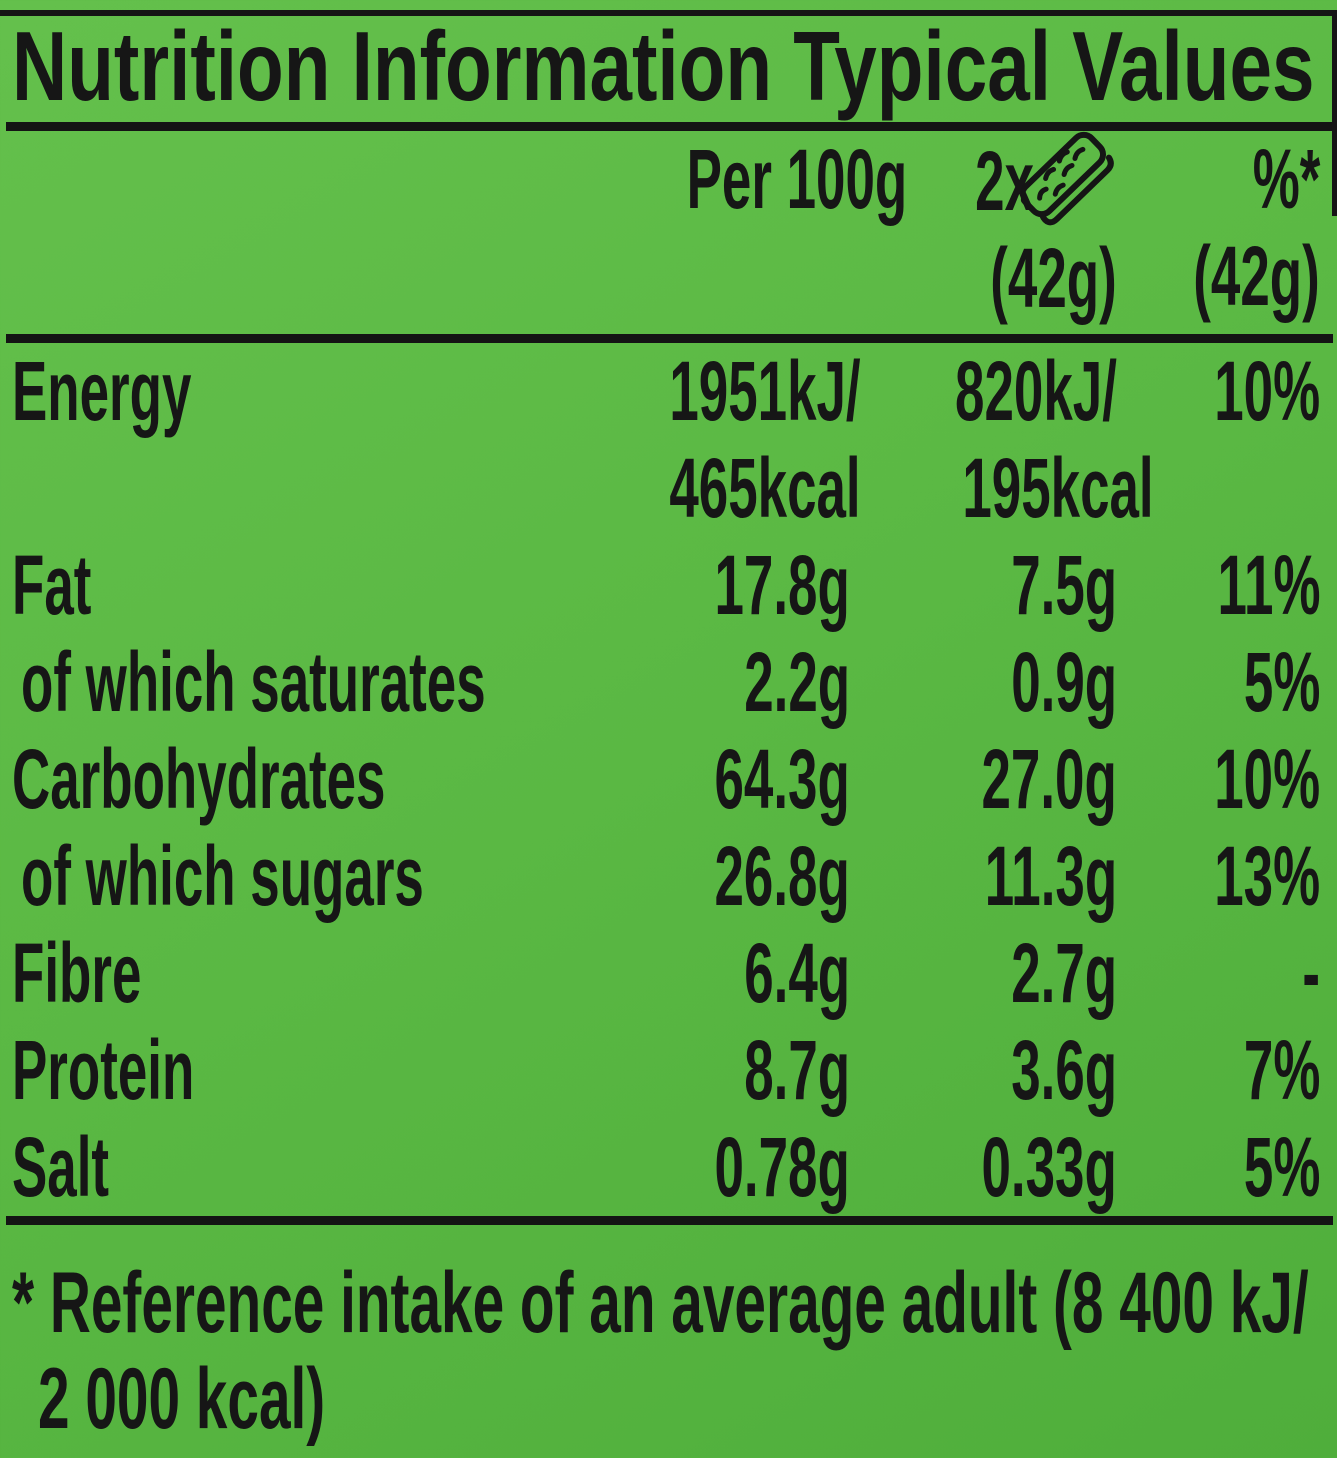 This screenshot has height=1458, width=1337. Describe the element at coordinates (782, 1167) in the screenshot. I see `cell-text: 0.78g` at that location.